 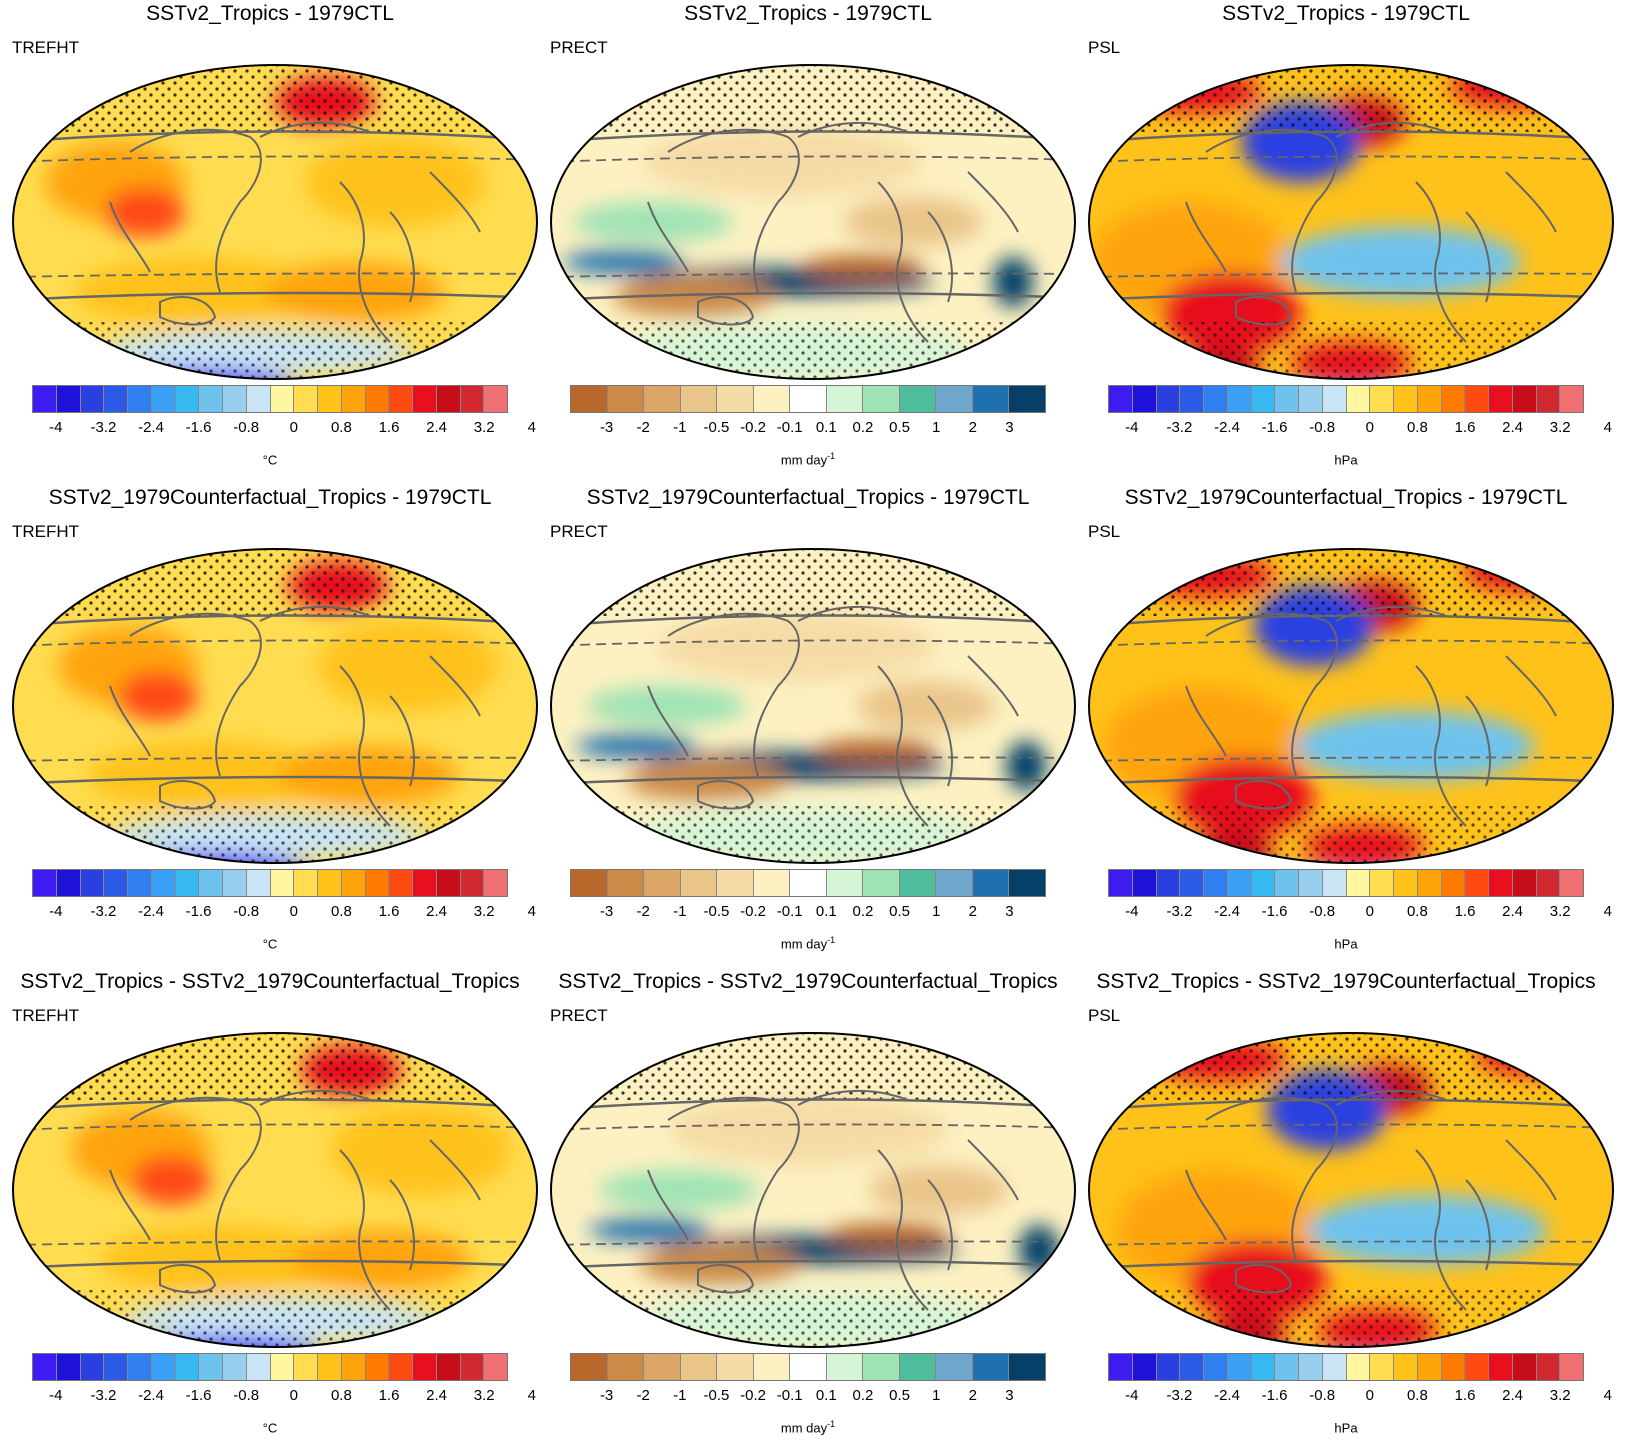 What do you see at coordinates (1465, 911) in the screenshot?
I see `colorbar-tick-label: 1.6` at bounding box center [1465, 911].